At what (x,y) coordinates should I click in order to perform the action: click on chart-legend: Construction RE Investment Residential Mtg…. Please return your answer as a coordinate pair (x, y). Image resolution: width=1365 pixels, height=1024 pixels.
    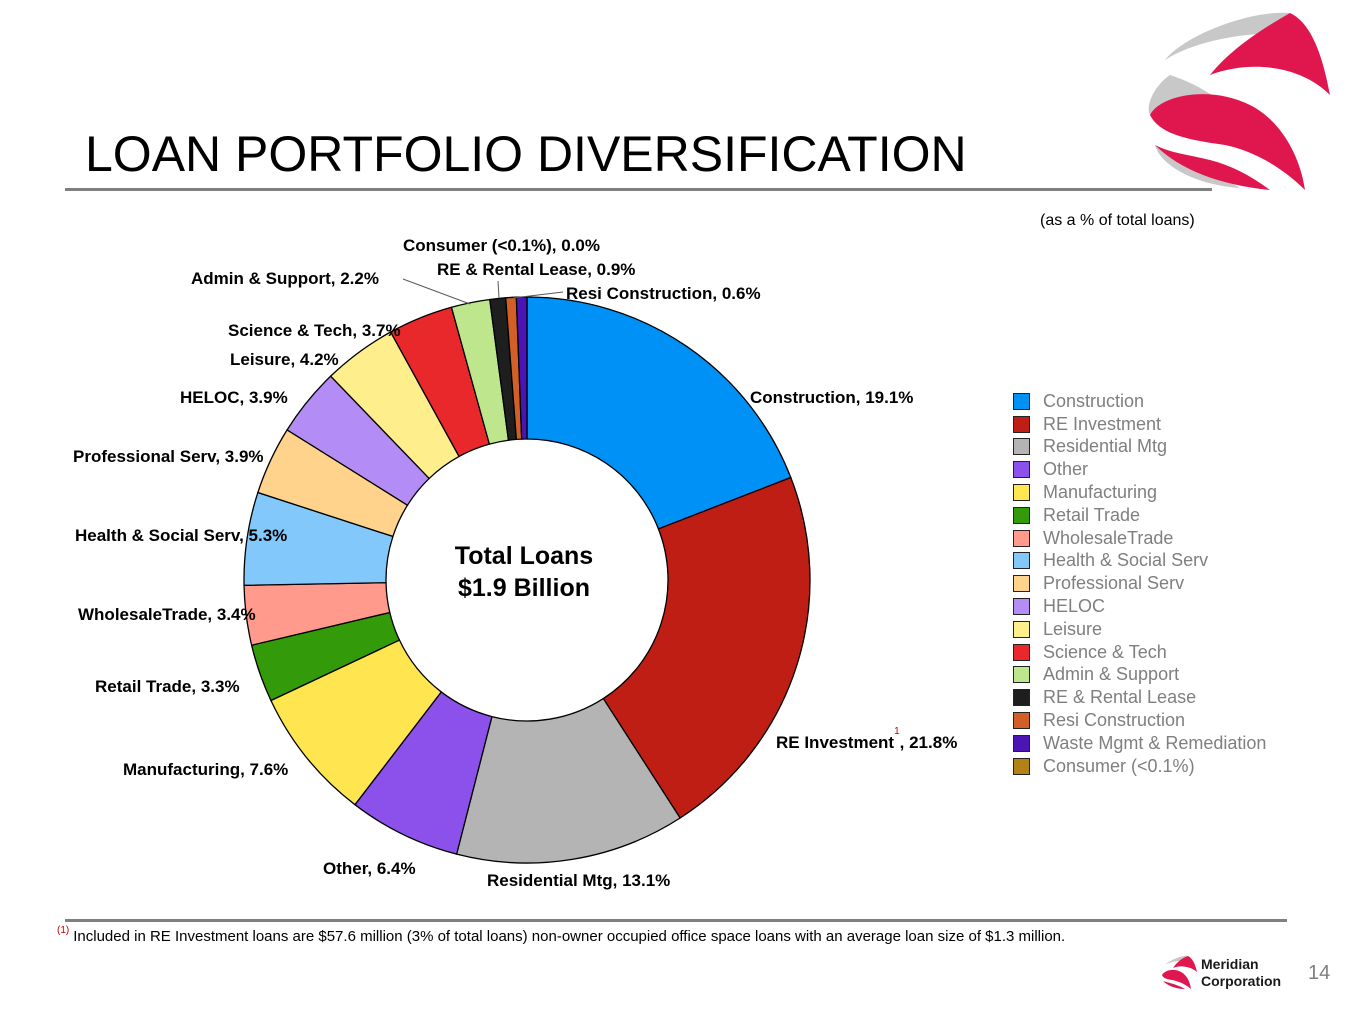
    Looking at the image, I should click on (1139, 584).